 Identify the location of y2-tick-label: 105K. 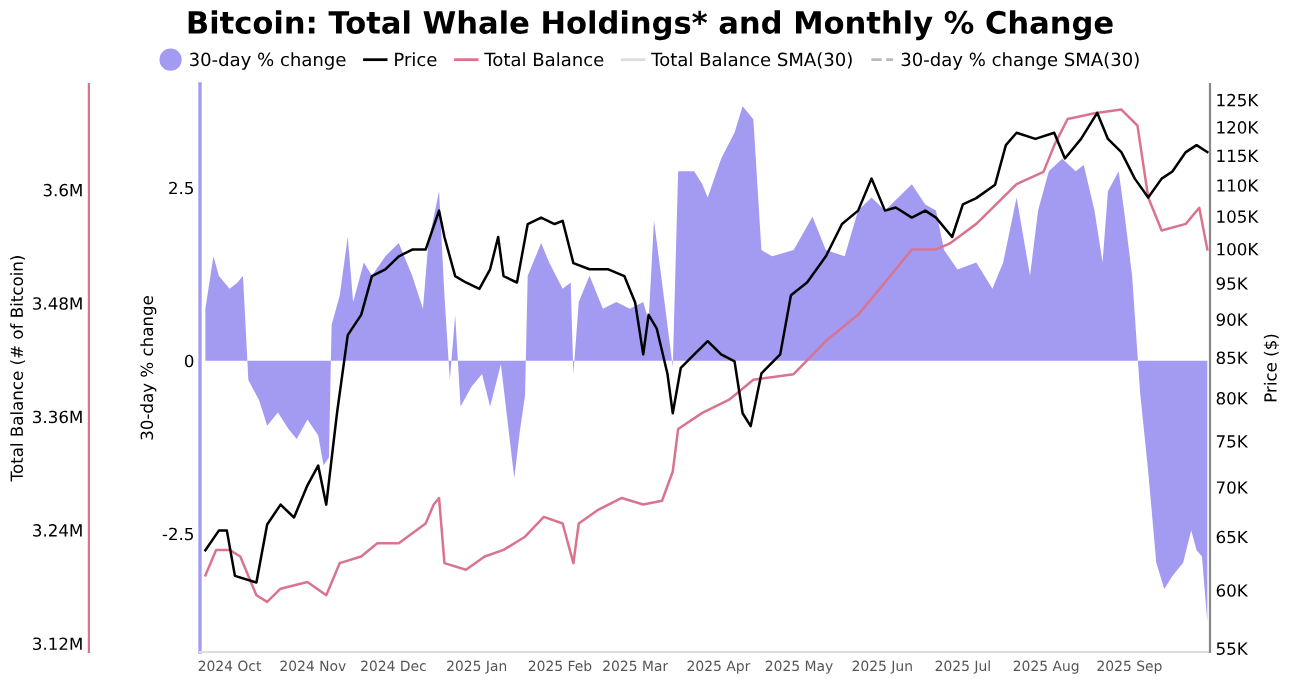
(1238, 216).